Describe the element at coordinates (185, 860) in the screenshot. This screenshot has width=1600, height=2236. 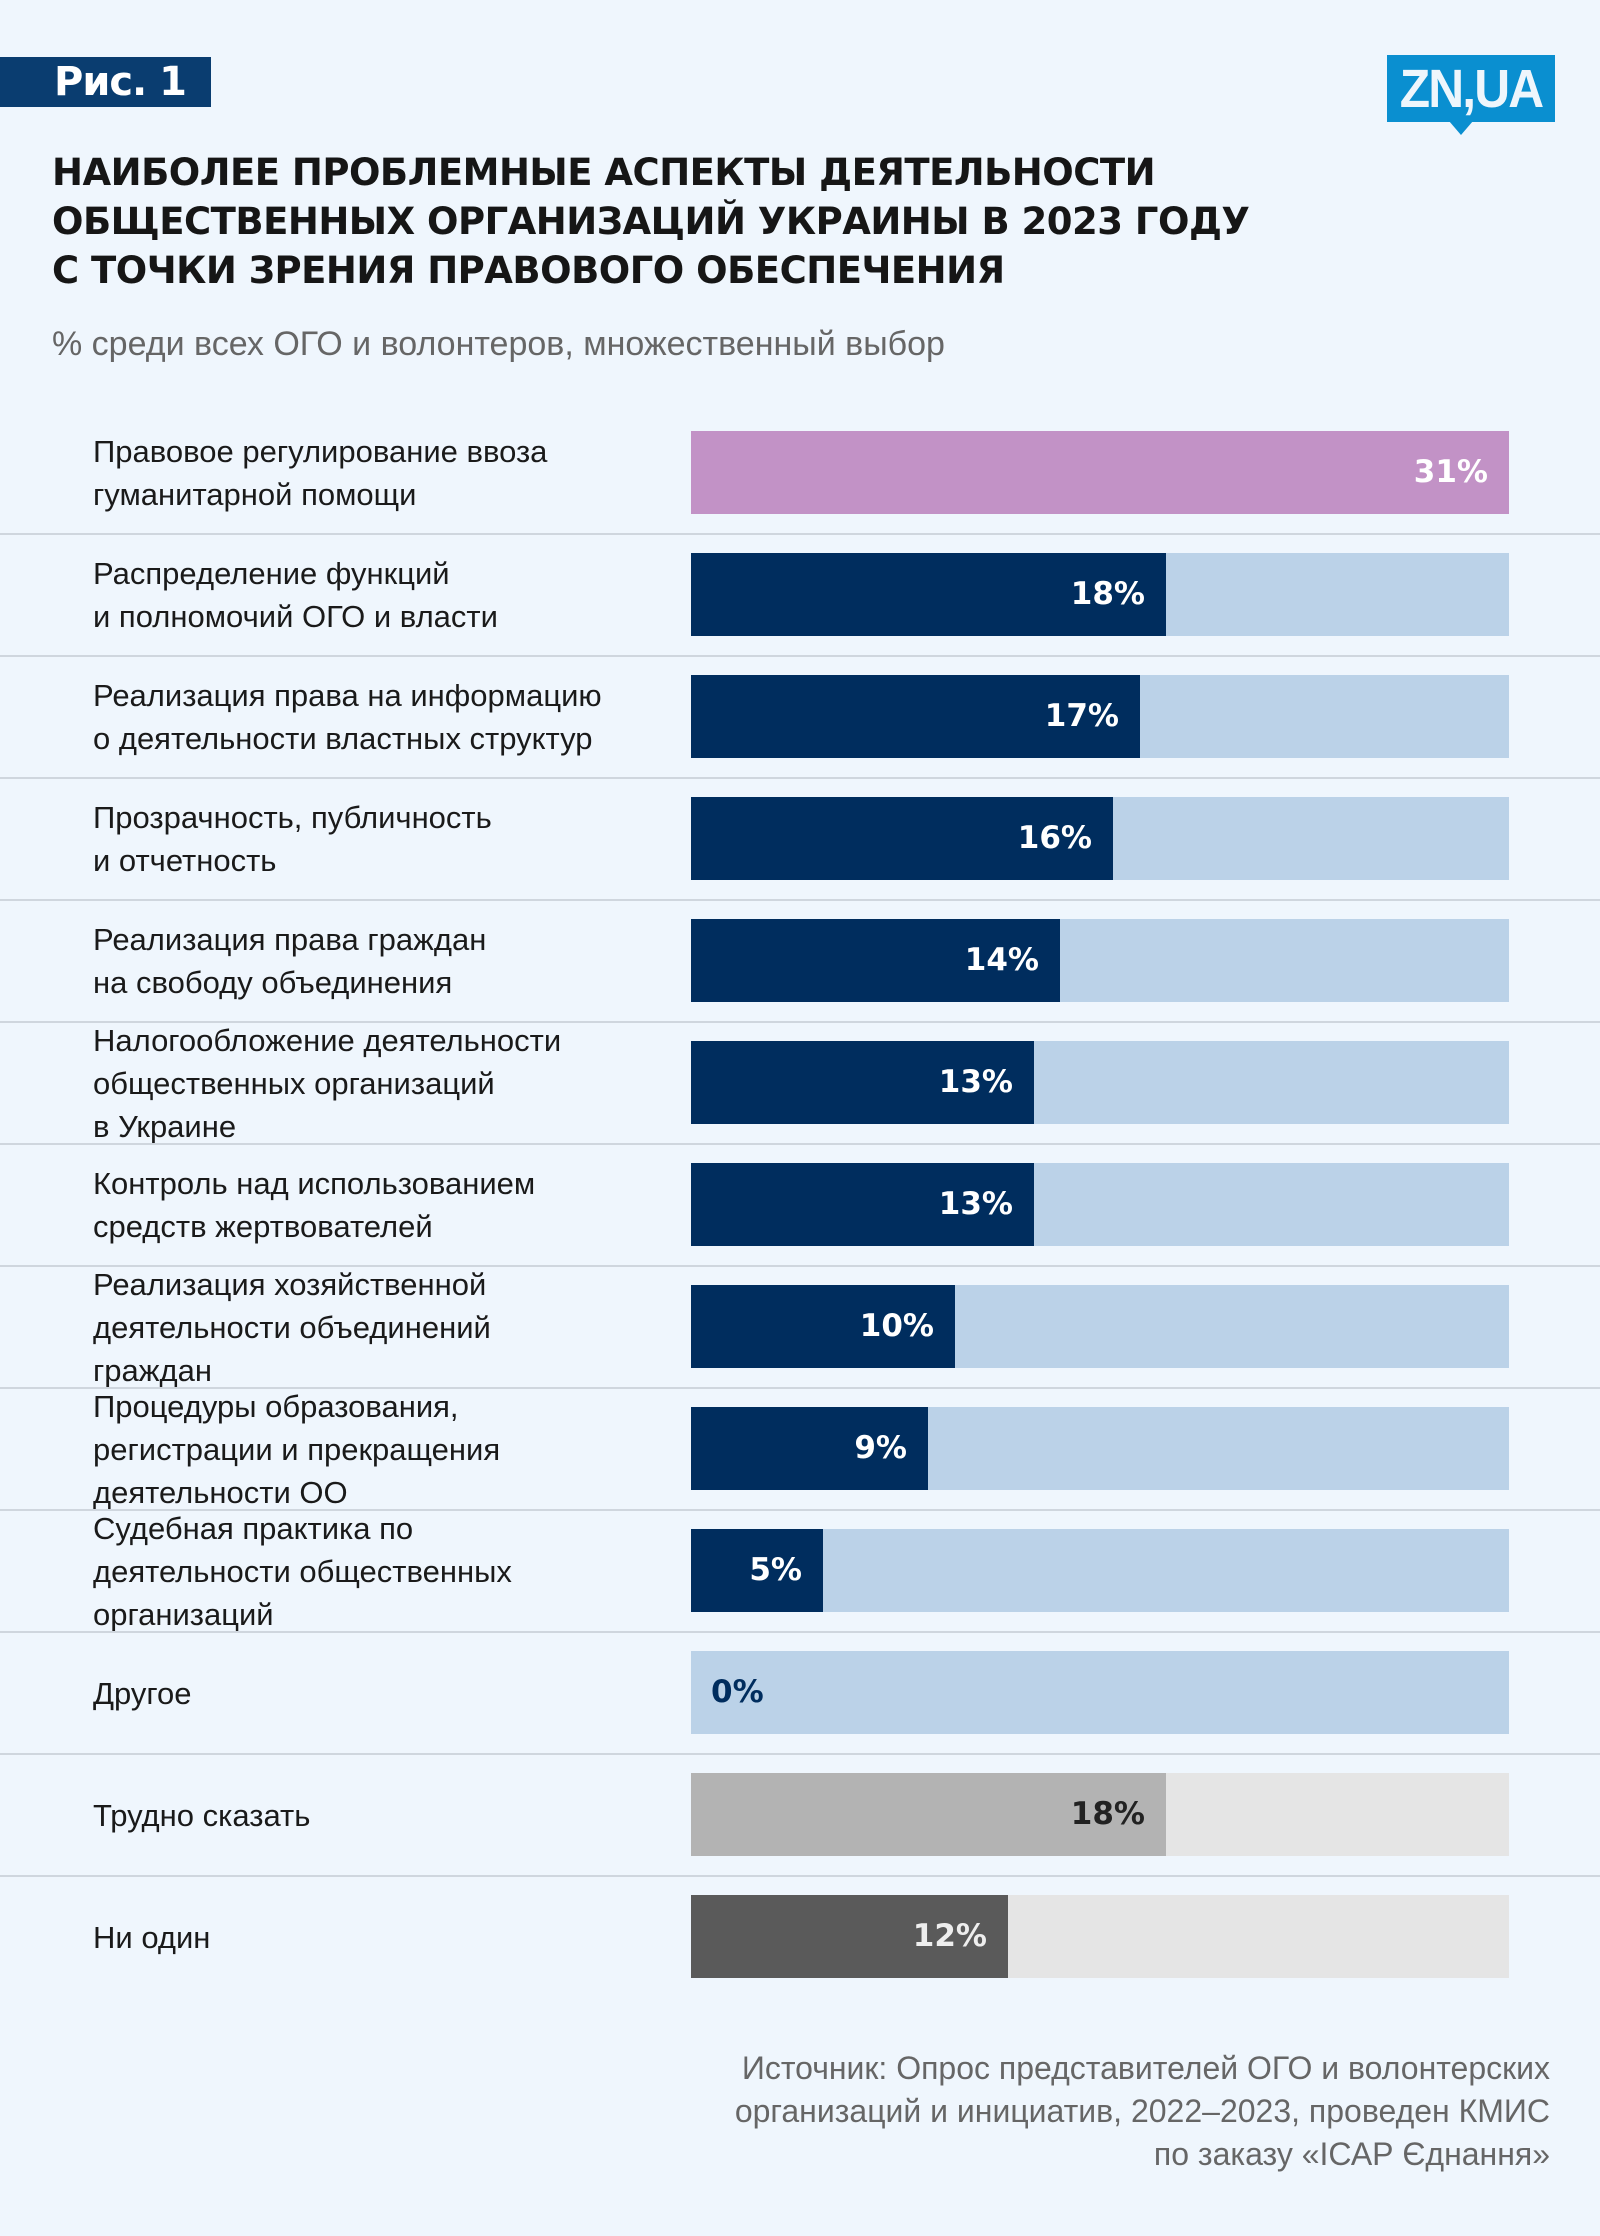
I see `bar-category-label-line: и отчетность` at that location.